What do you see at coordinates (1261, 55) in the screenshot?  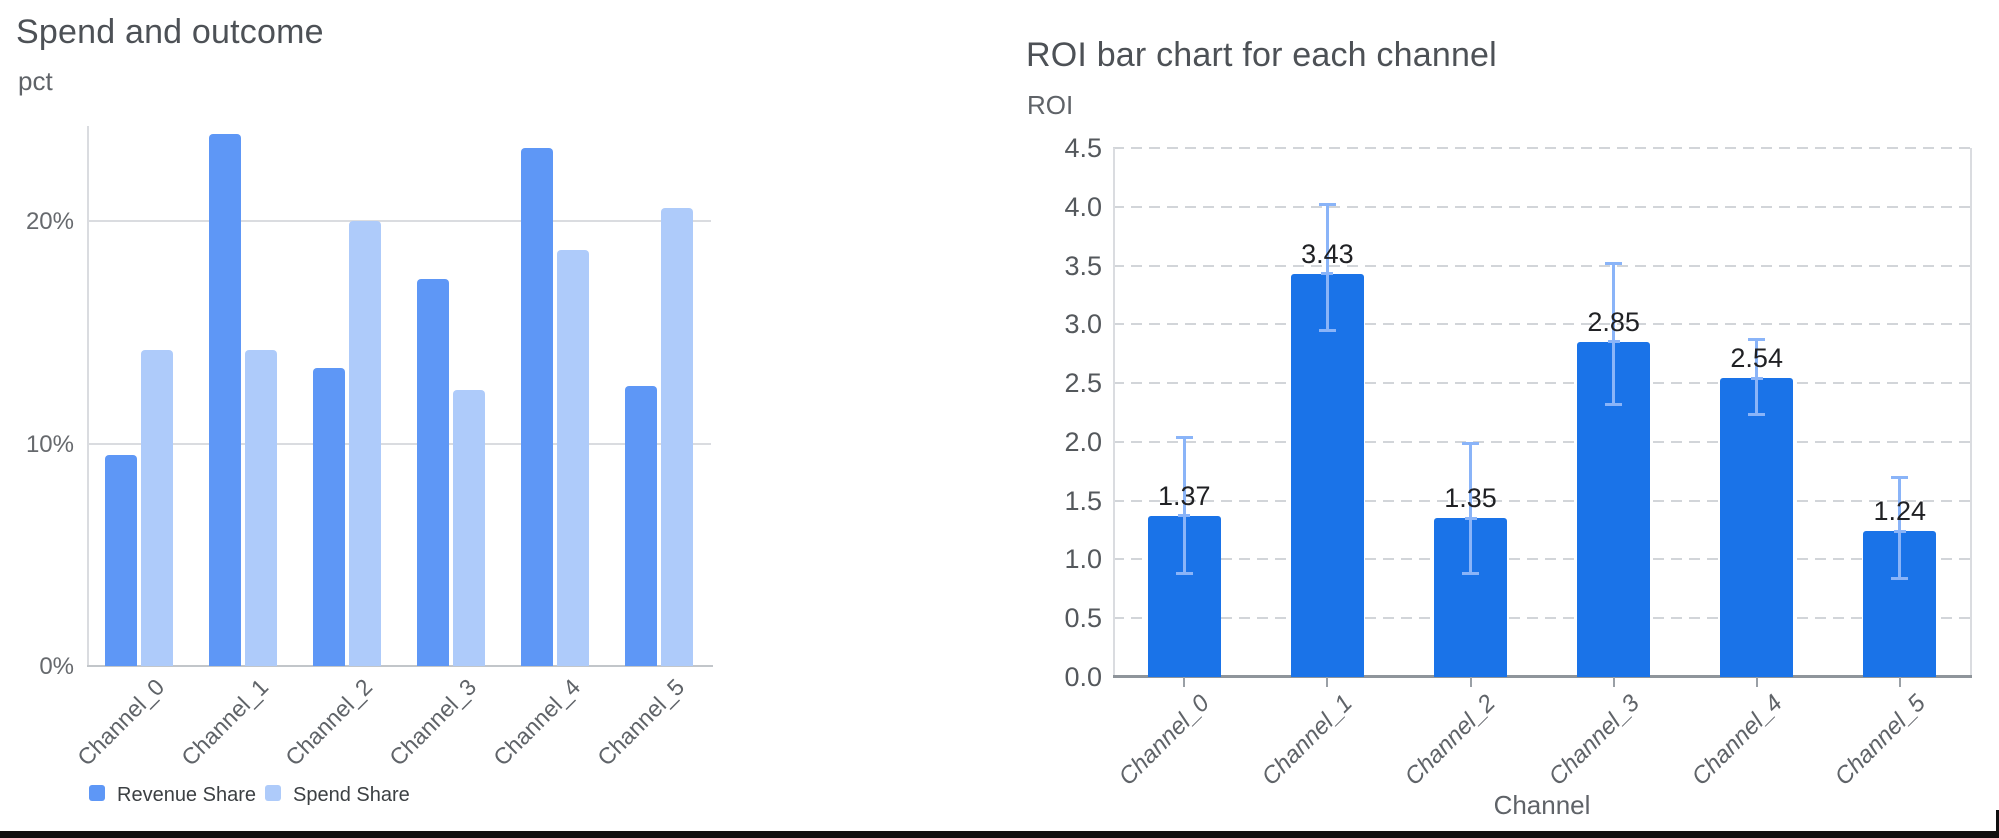 I see `roi-chart-title: ROI bar chart for each channel` at bounding box center [1261, 55].